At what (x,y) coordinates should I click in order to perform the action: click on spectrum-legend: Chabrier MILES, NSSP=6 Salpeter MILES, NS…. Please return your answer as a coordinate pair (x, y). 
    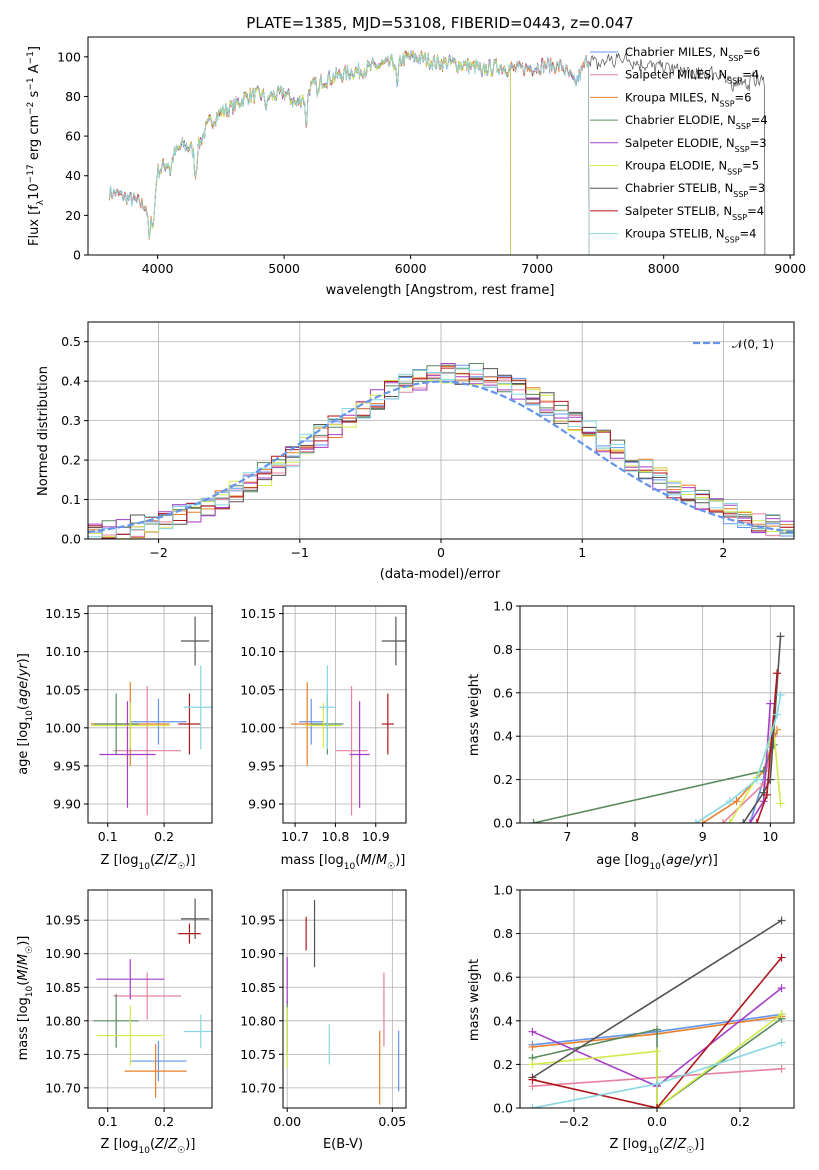
    Looking at the image, I should click on (679, 144).